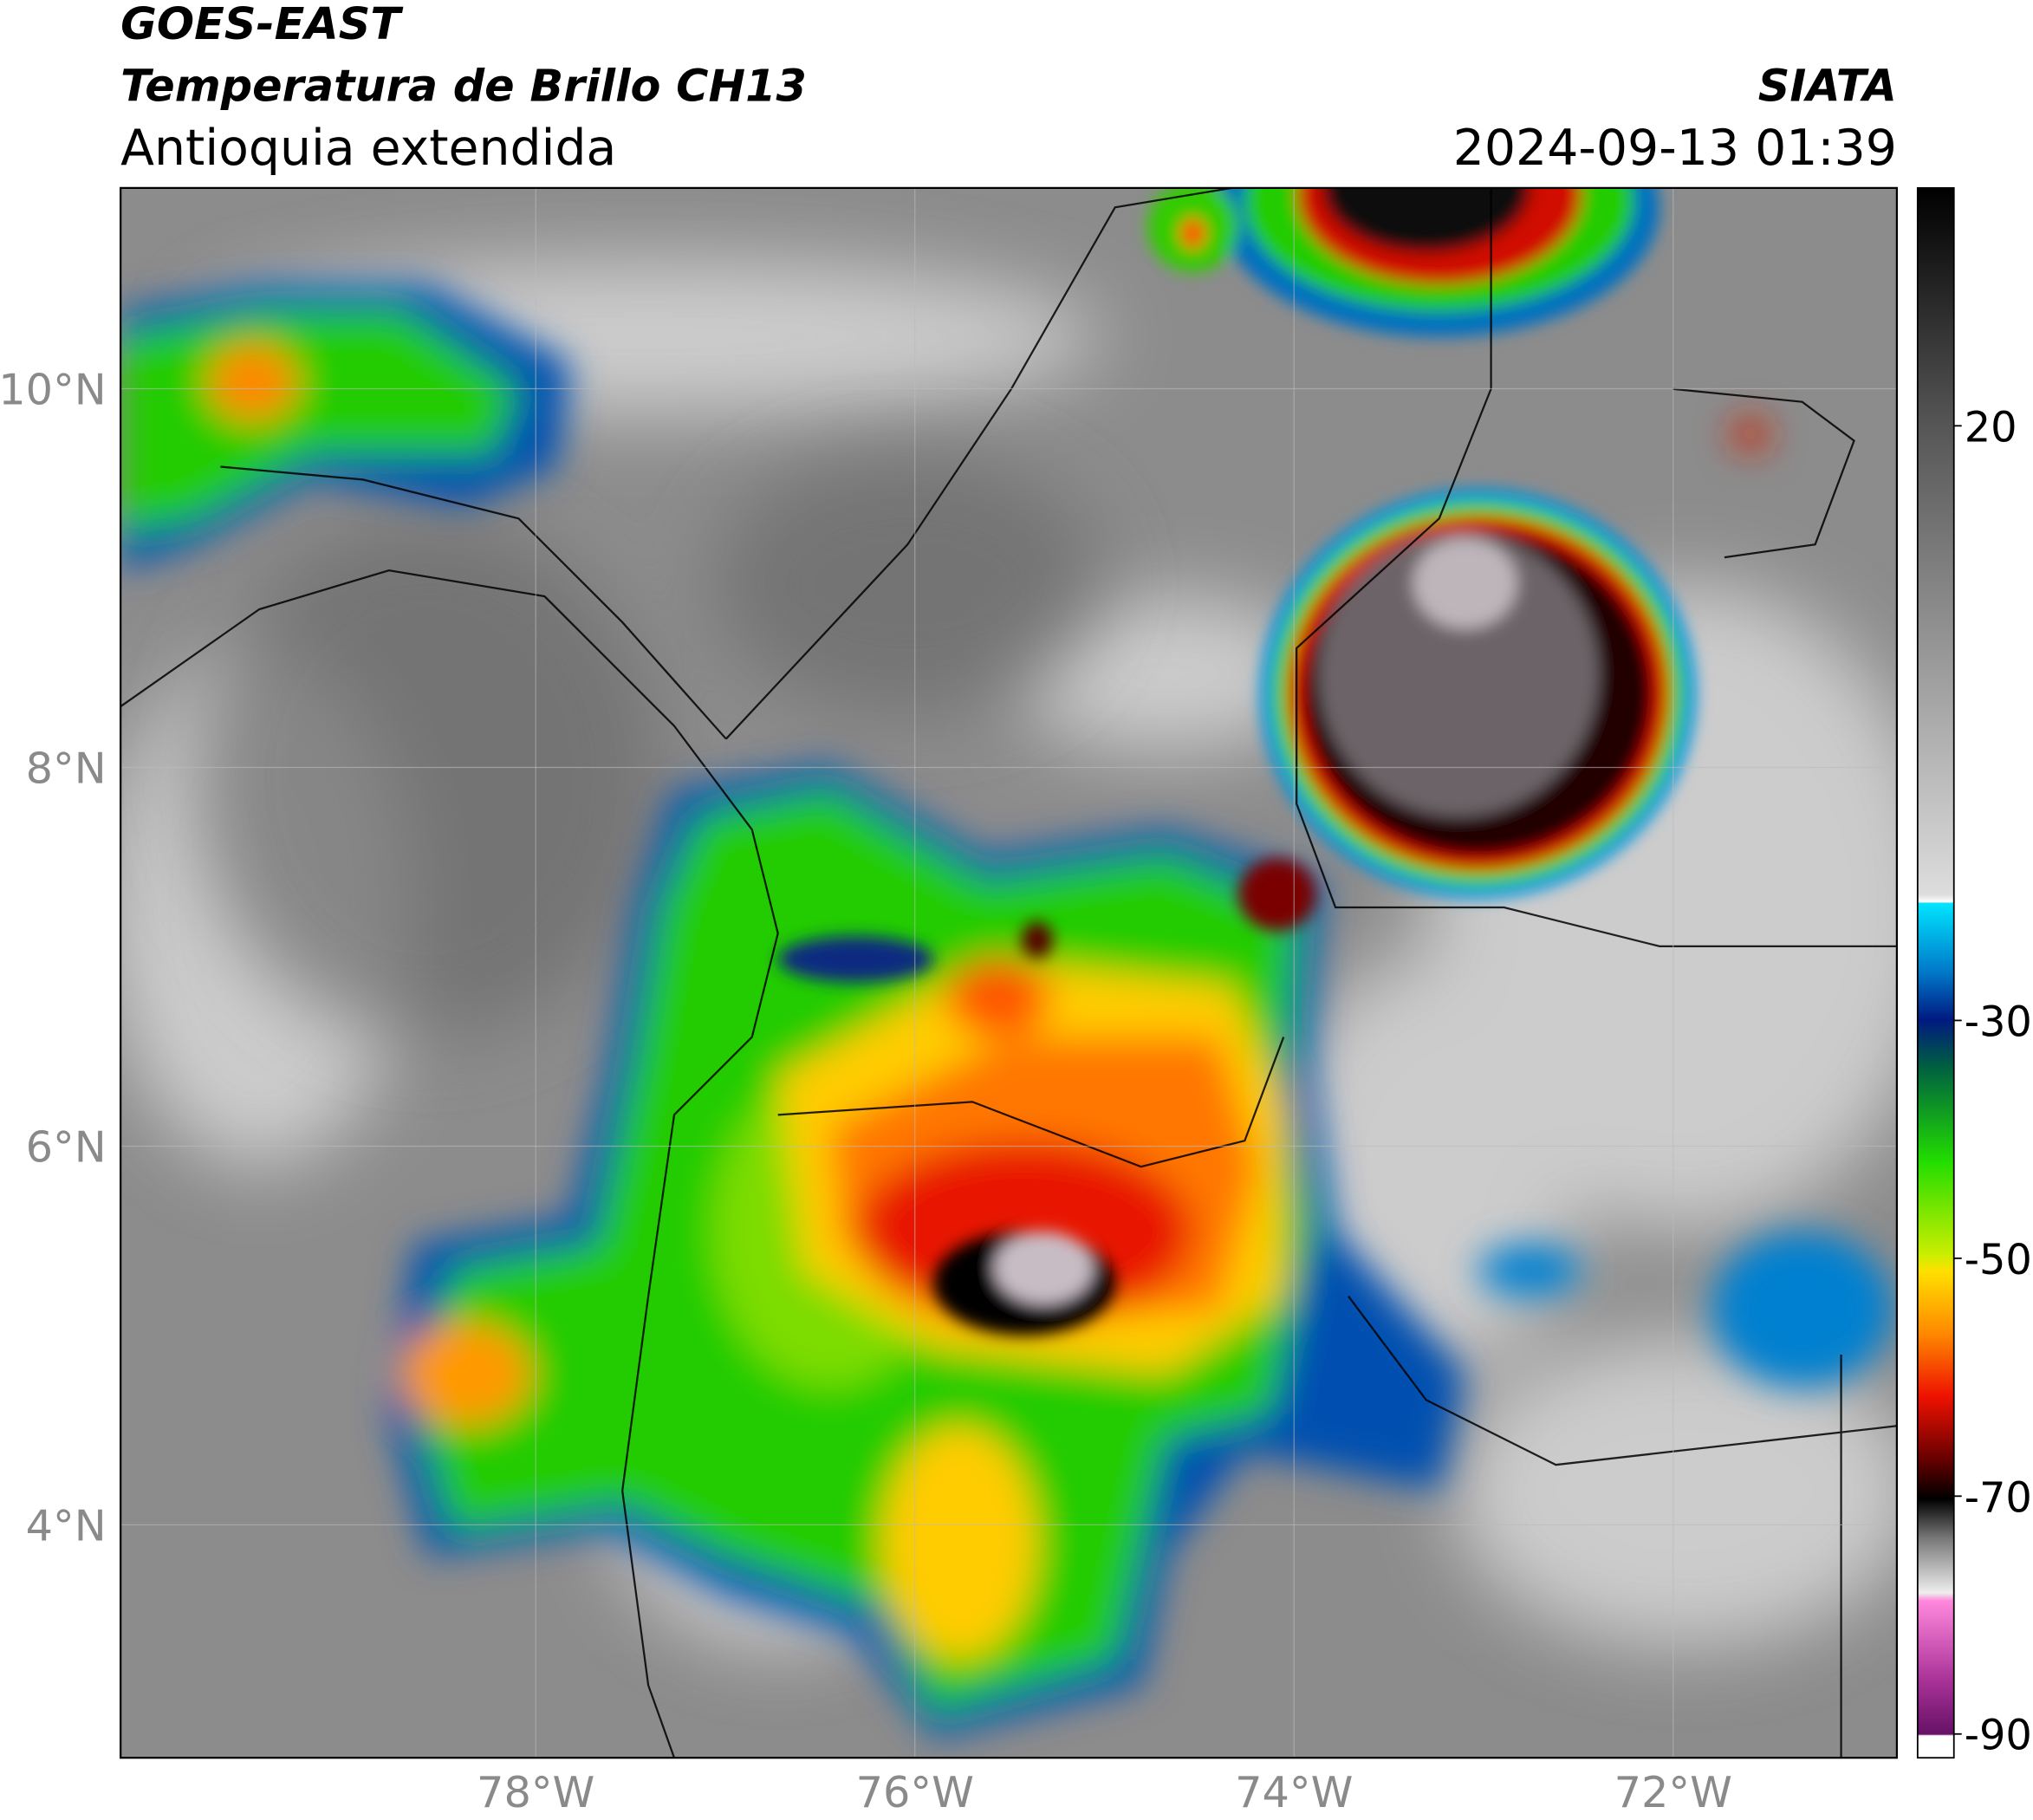  Describe the element at coordinates (66, 1525) in the screenshot. I see `y-tick-label: 4°N` at that location.